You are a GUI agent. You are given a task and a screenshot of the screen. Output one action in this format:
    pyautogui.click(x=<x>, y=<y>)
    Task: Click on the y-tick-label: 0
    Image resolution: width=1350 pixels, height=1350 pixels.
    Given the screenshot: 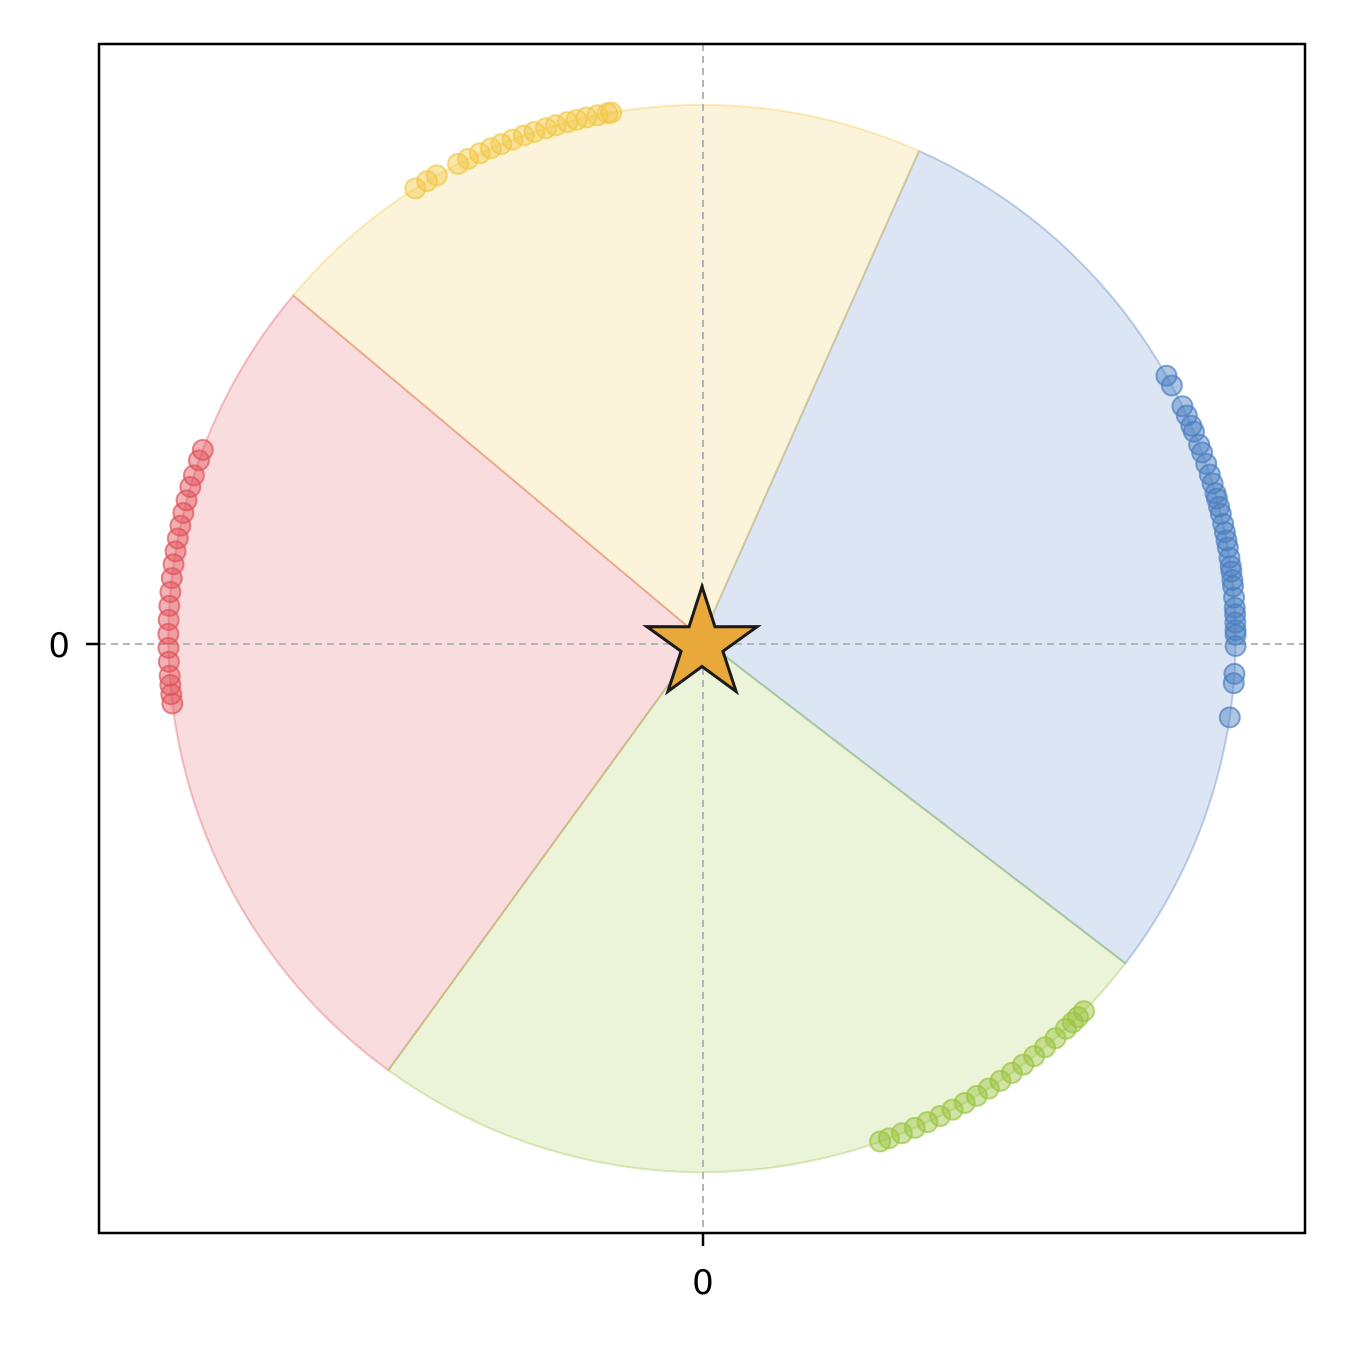 What is the action you would take?
    pyautogui.click(x=59, y=646)
    